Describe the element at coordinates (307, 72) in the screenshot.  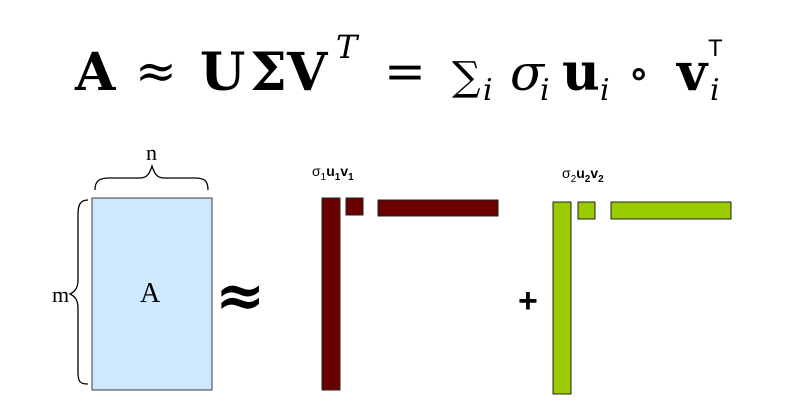
I see `eq-V: V` at that location.